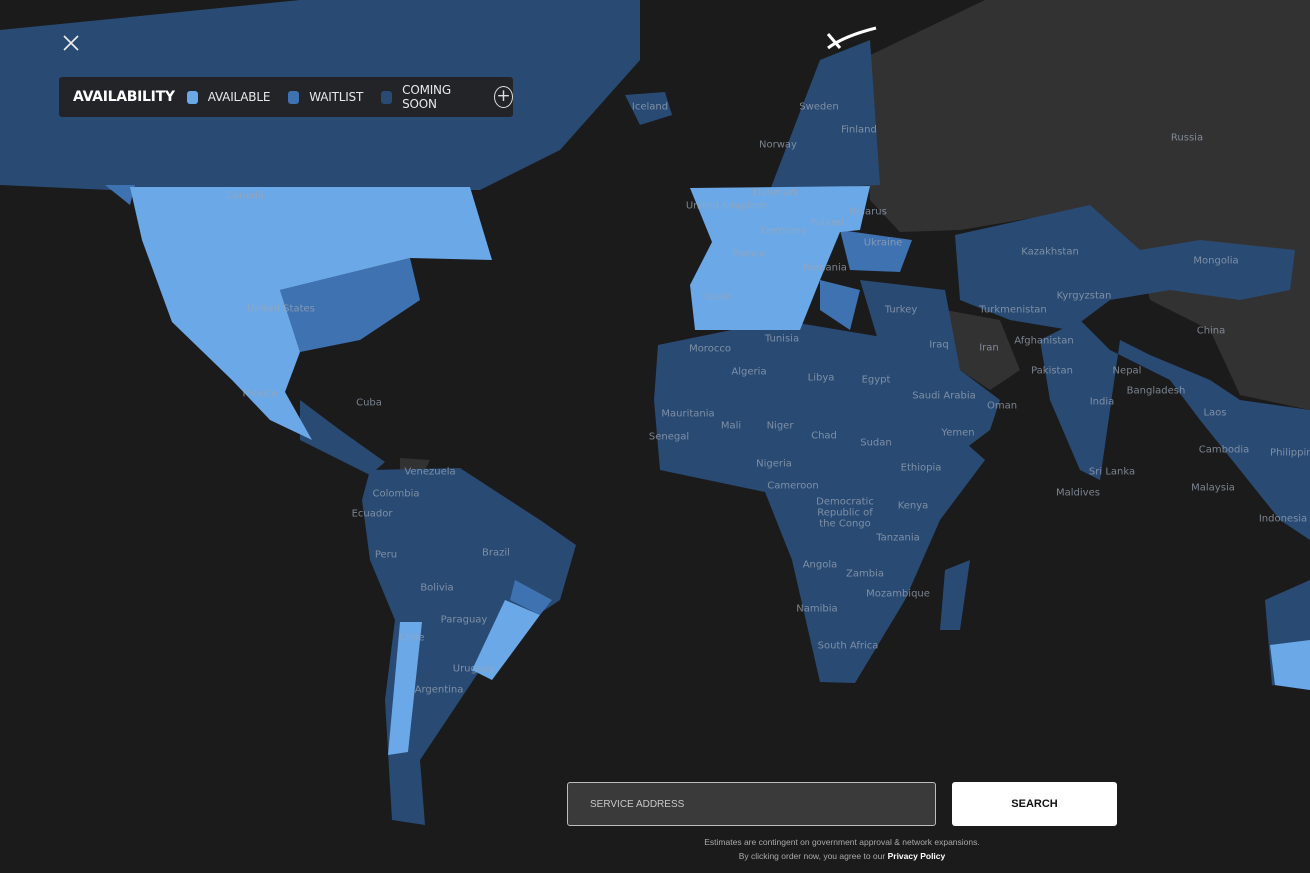  I want to click on country-label: Sri Lanka, so click(1112, 472).